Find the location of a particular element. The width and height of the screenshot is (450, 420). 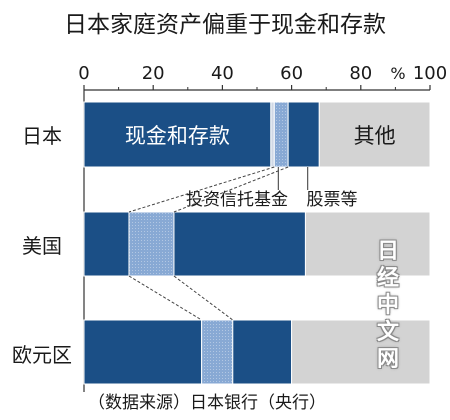

callout-investment-trust: 投资信托基金 is located at coordinates (237, 200).